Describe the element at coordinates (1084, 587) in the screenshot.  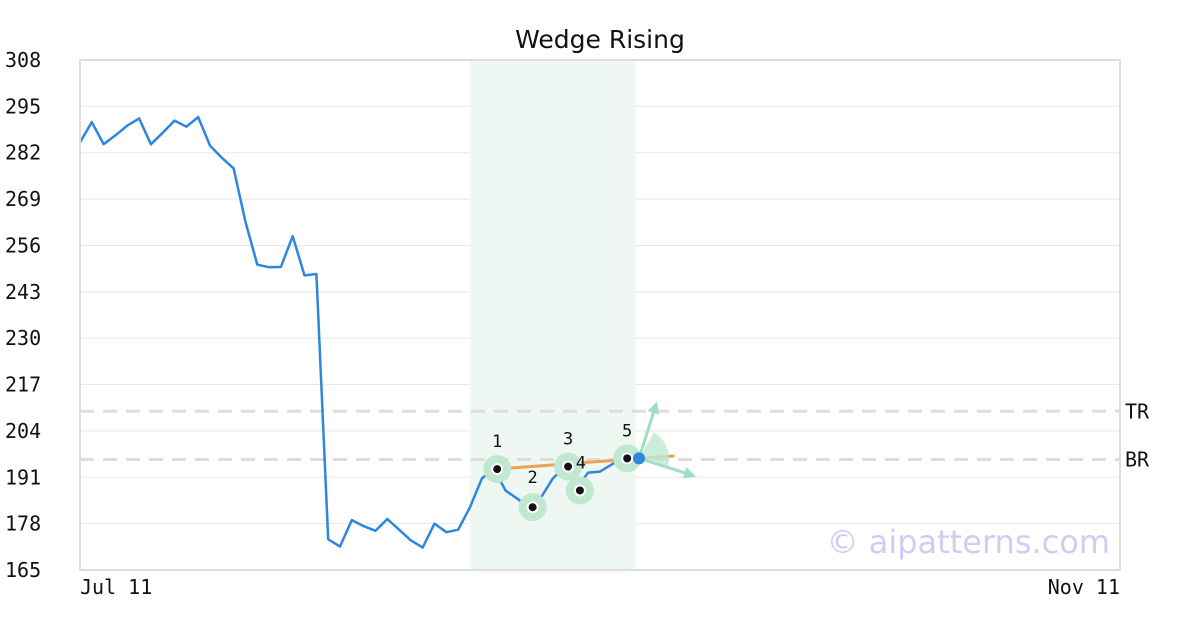
I see `x-tick-label: Nov 11` at that location.